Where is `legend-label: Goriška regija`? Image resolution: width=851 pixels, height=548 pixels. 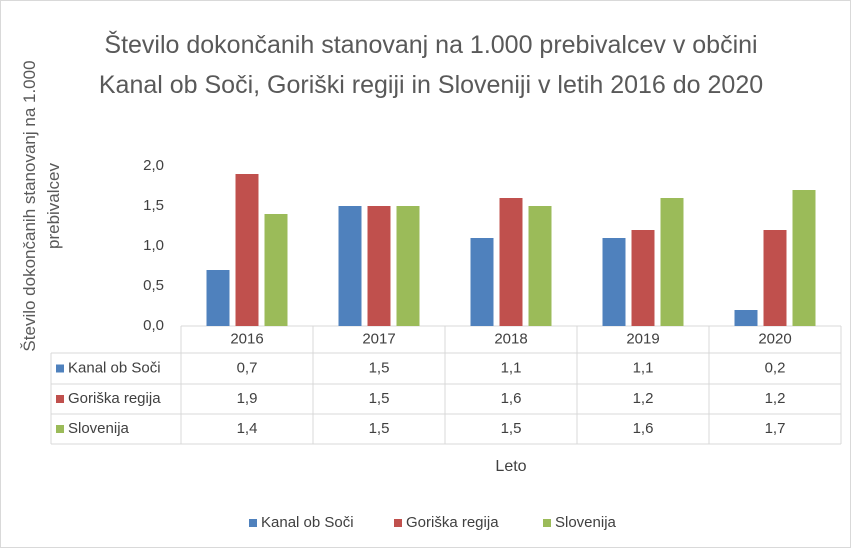
legend-label: Goriška regija is located at coordinates (452, 522).